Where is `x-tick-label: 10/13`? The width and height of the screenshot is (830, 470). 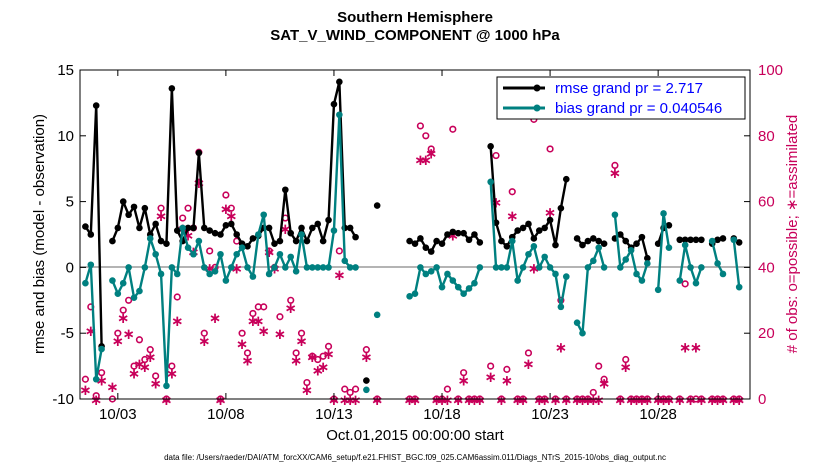
x-tick-label: 10/13 is located at coordinates (334, 414).